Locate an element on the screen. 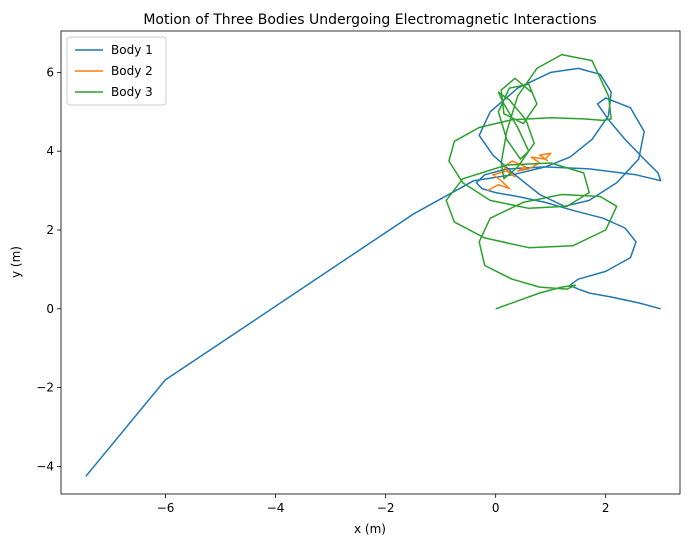  legend-label-body-2: Body 2 is located at coordinates (132, 71).